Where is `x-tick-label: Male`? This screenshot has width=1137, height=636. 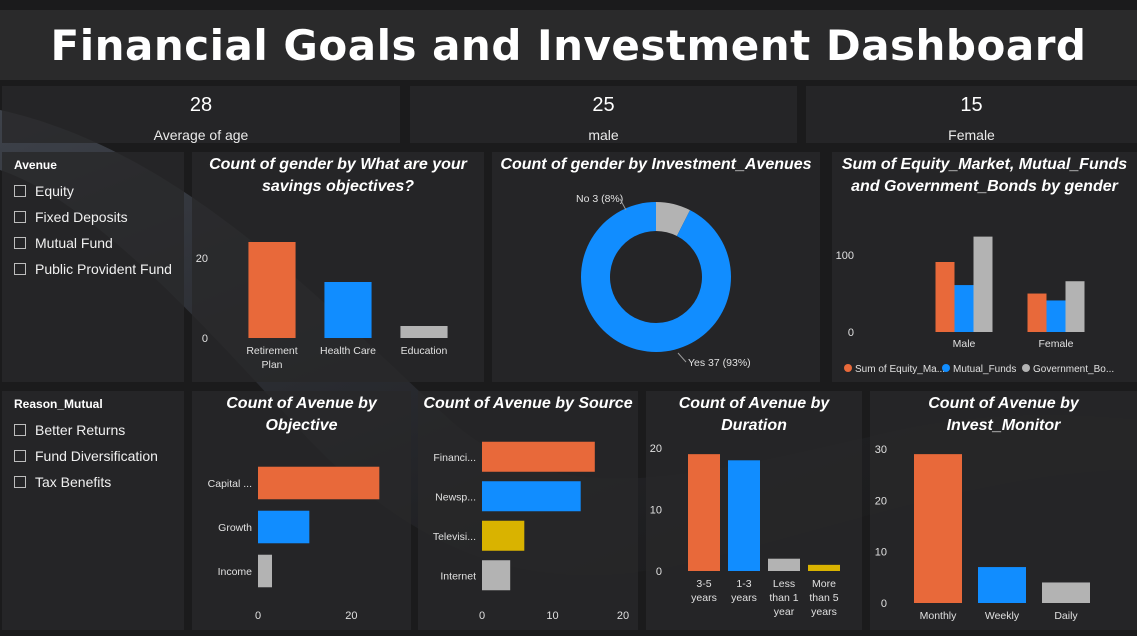 x-tick-label: Male is located at coordinates (964, 344).